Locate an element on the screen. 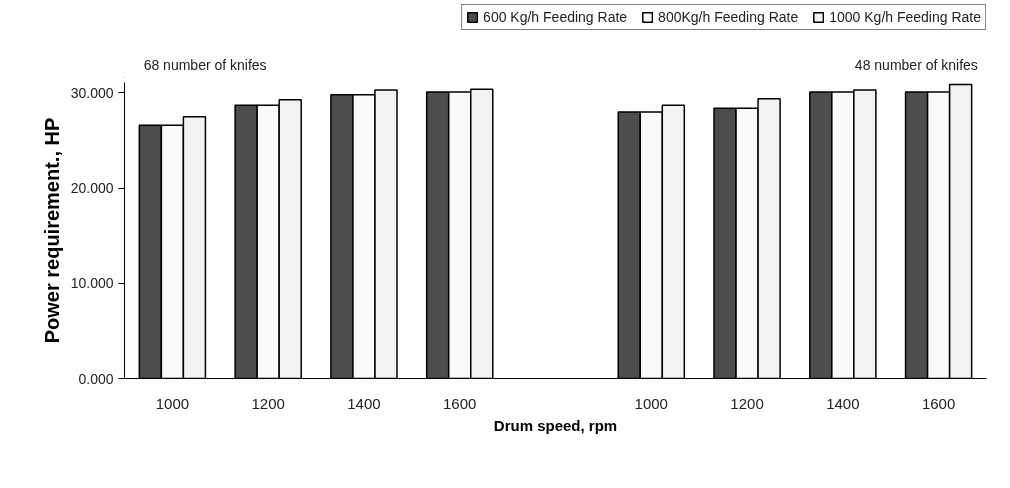 The height and width of the screenshot is (488, 1010). text: 48 number of knifes is located at coordinates (916, 64).